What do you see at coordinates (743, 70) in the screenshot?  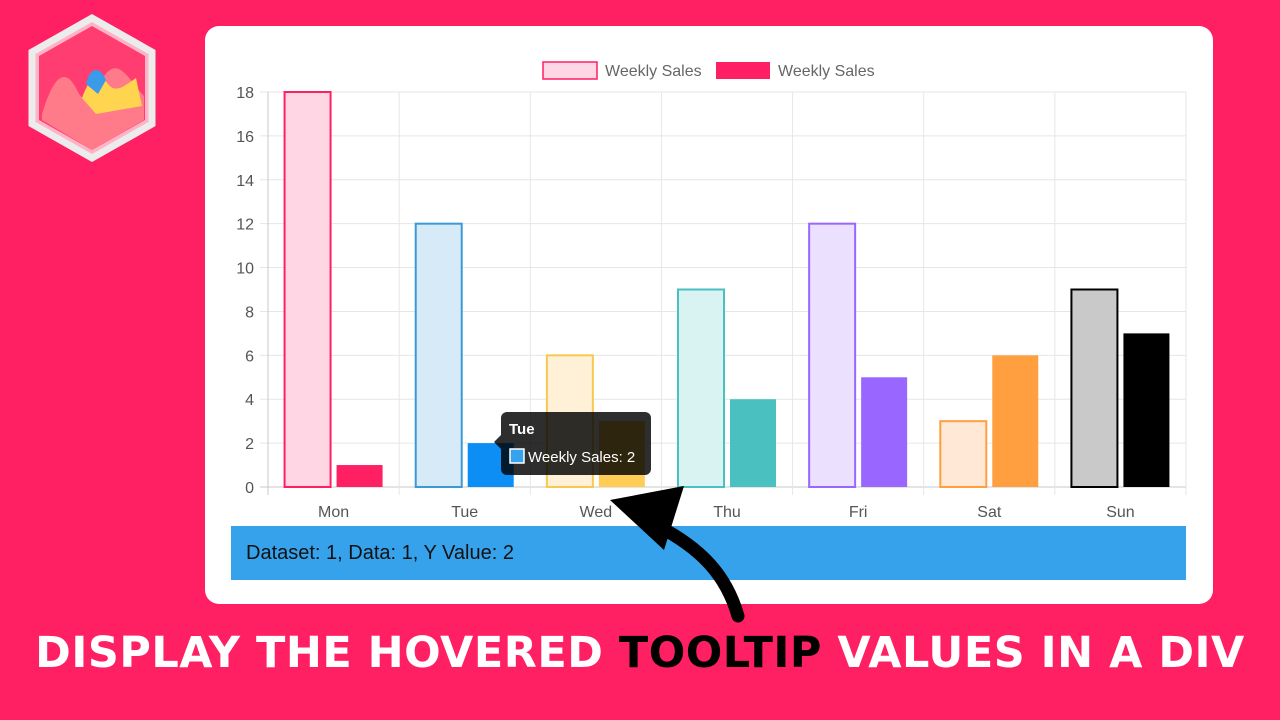 I see `legend-swatch-series2` at bounding box center [743, 70].